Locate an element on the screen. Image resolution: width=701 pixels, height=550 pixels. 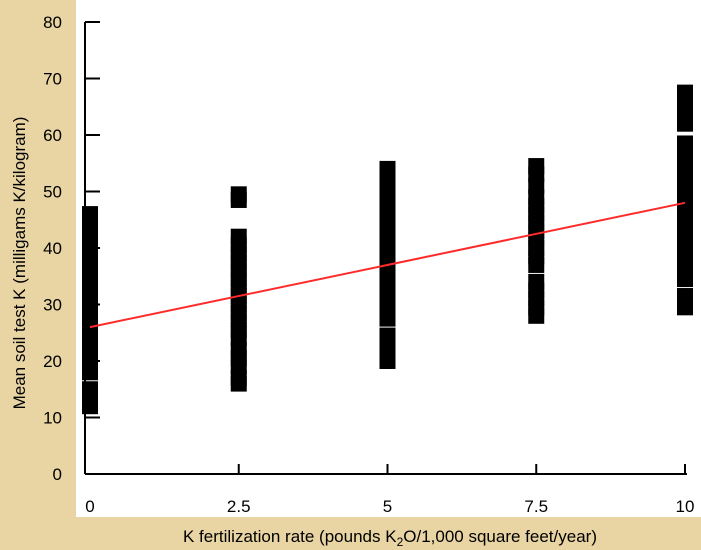
y-tick-label: 80 is located at coordinates (52, 22).